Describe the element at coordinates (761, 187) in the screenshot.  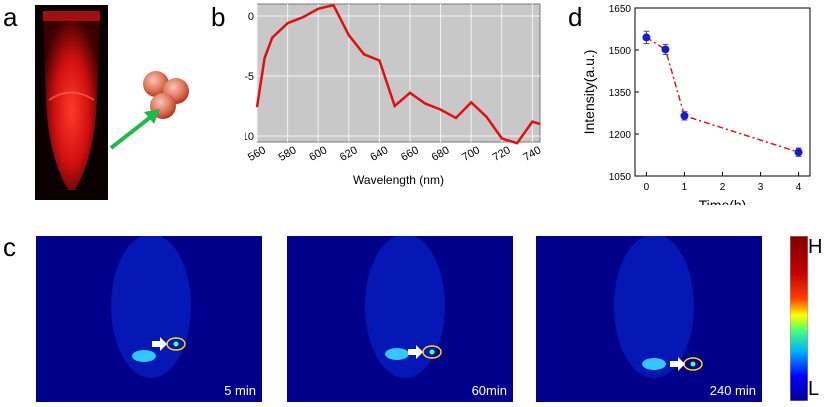
I see `x-tick-label: 3` at that location.